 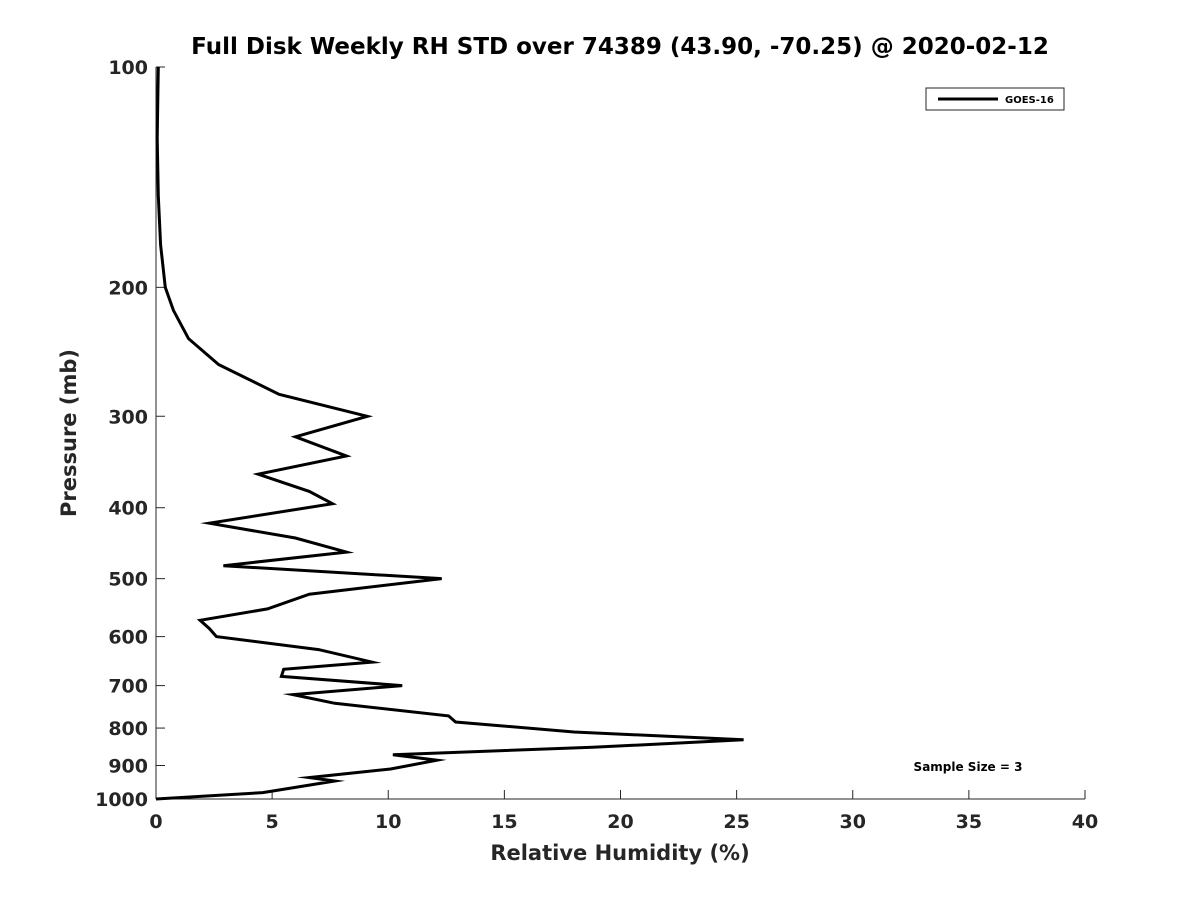 I want to click on x-axis-label: Relative Humidity (%), so click(x=619, y=853).